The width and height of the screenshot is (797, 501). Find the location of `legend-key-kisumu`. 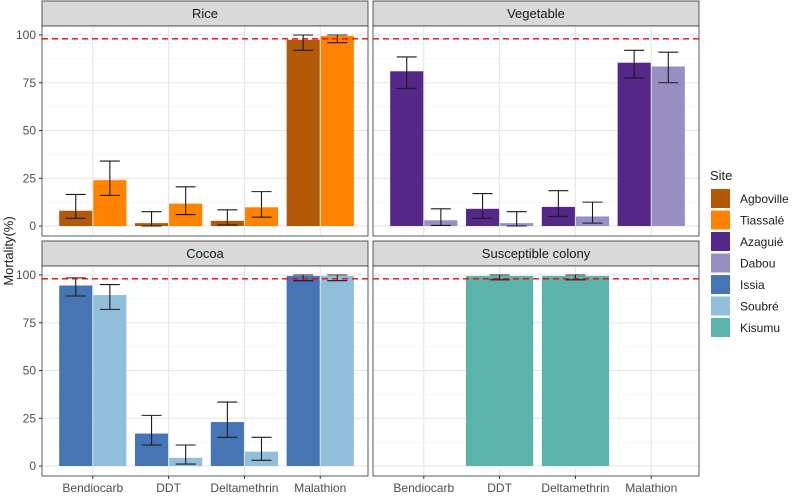

legend-key-kisumu is located at coordinates (720, 327).